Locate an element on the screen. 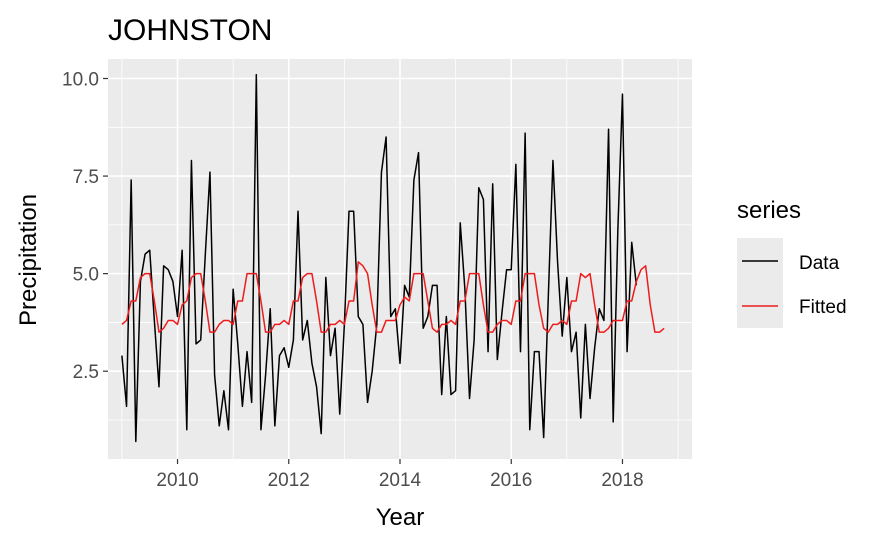 The image size is (884, 551). y-tick-label: 7.5 is located at coordinates (86, 177).